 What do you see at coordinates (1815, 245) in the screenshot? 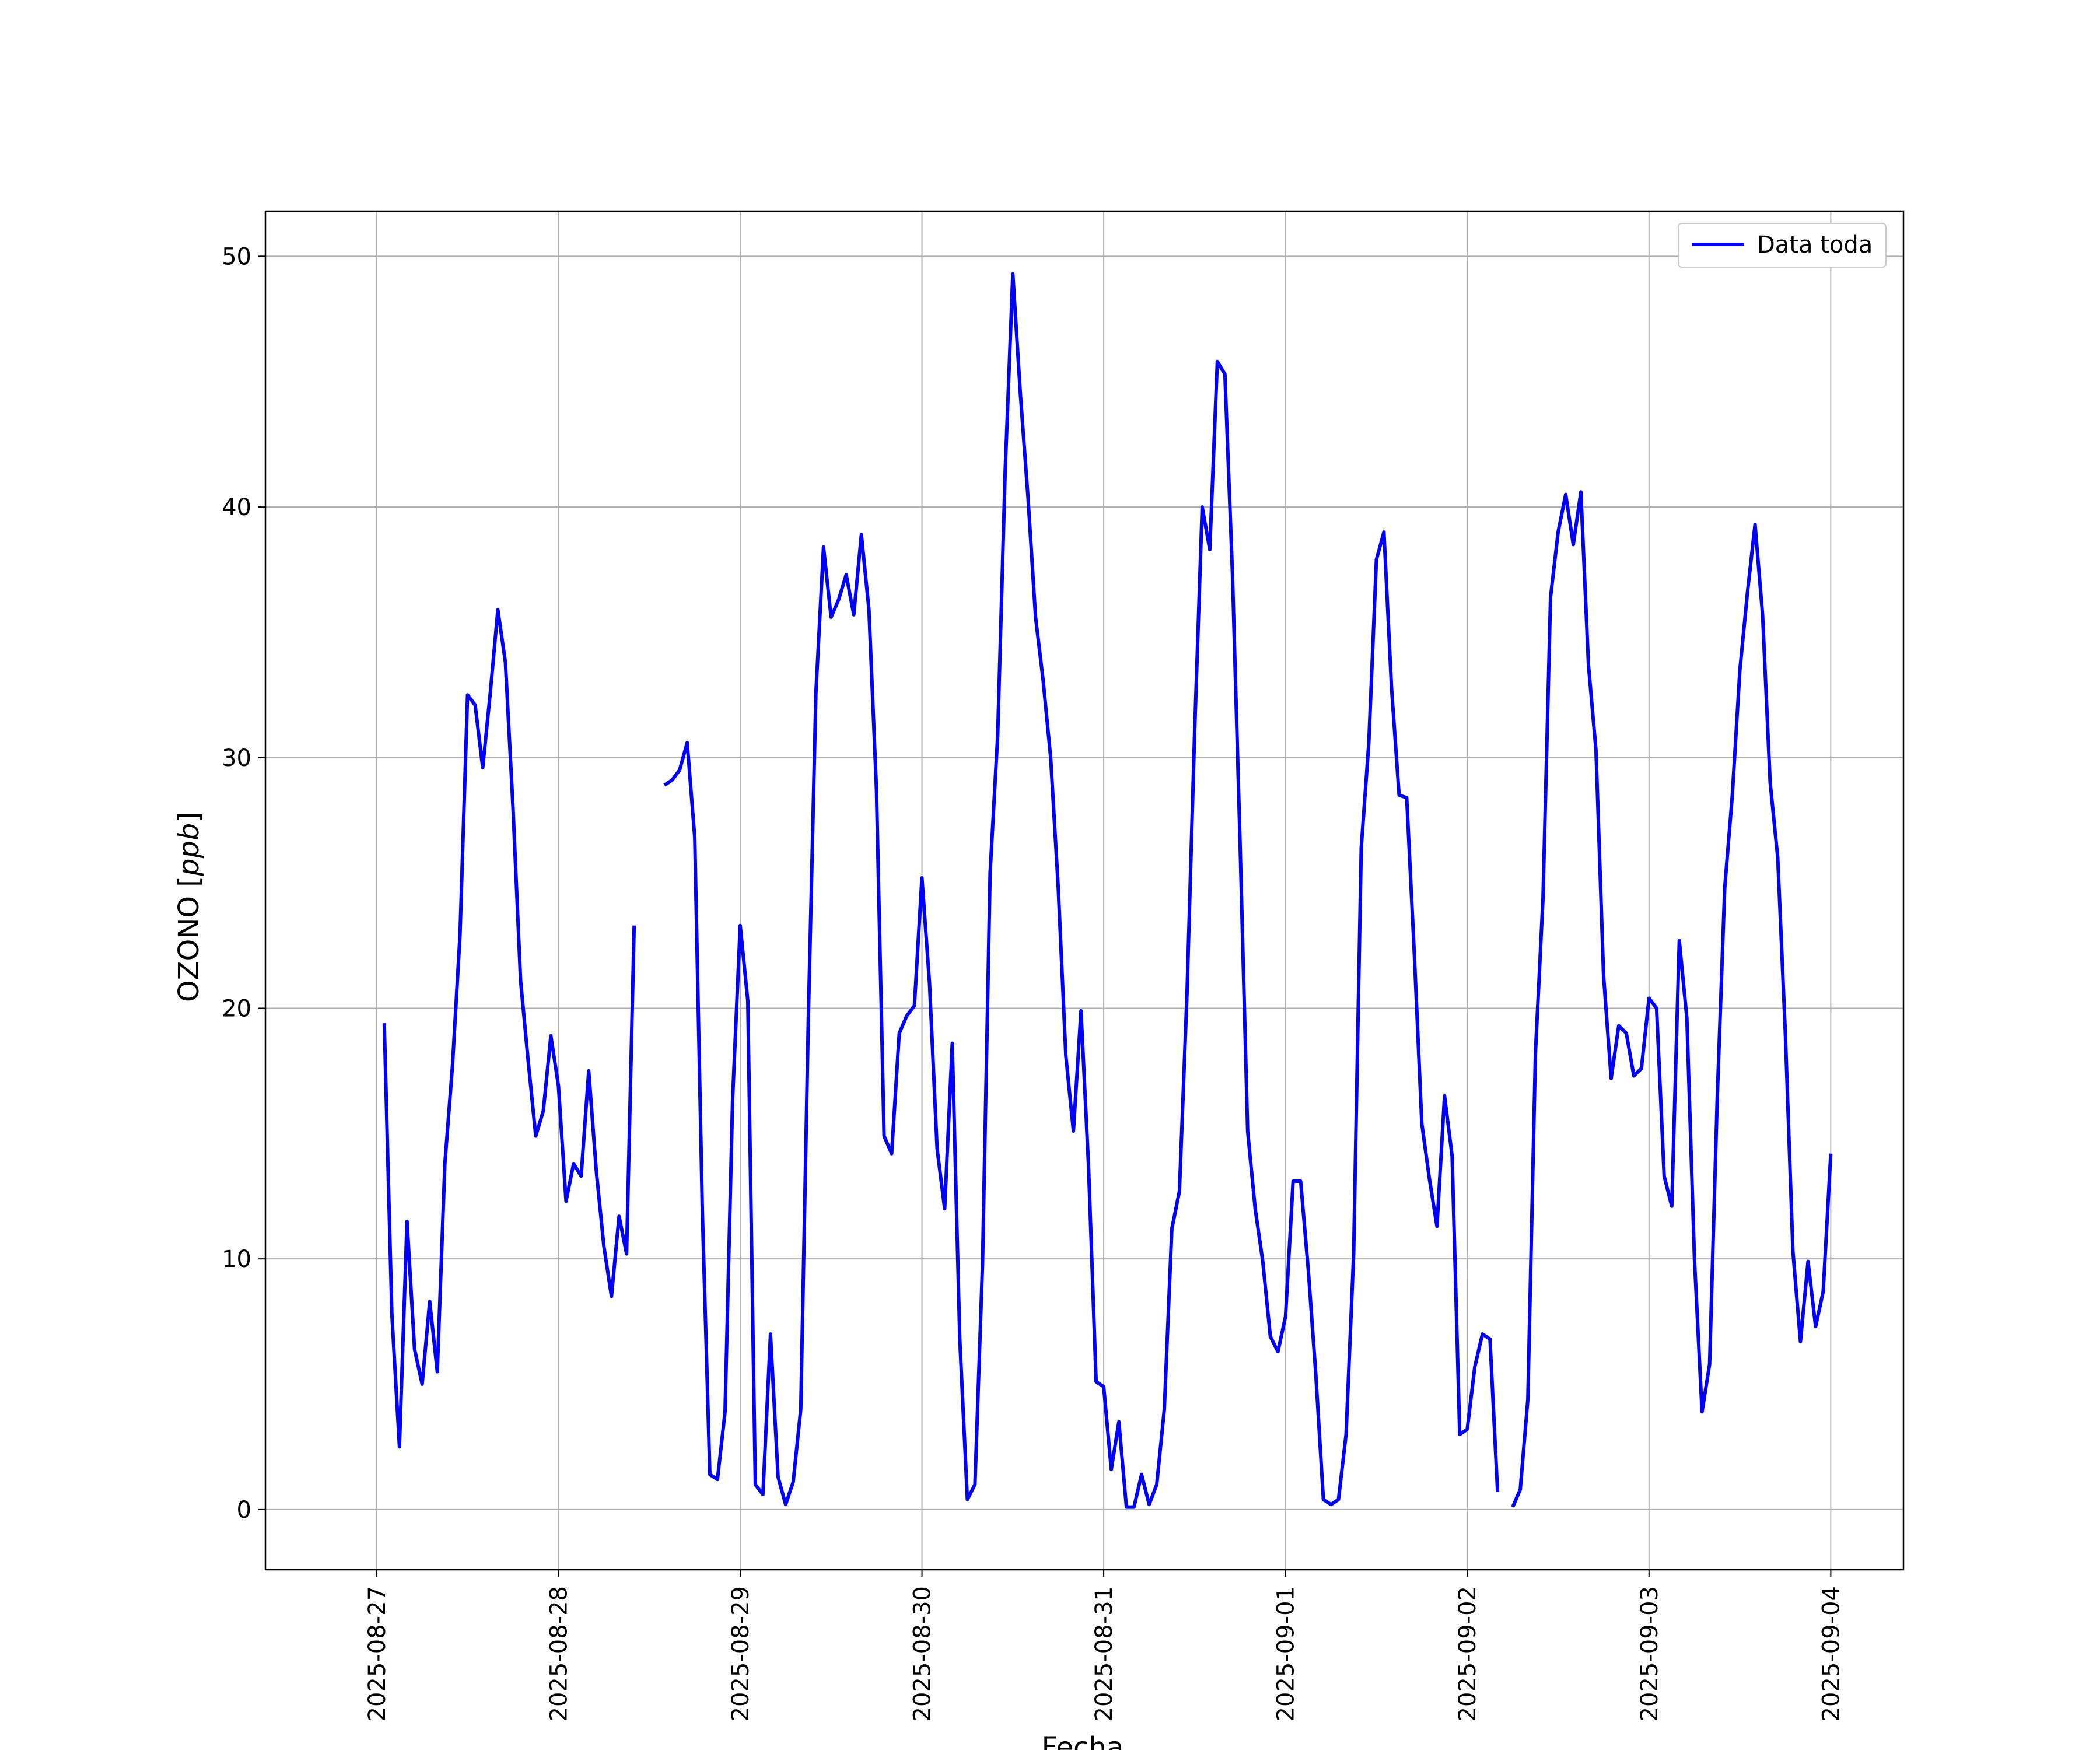
I see `legend-label-data-toda: Data toda` at bounding box center [1815, 245].